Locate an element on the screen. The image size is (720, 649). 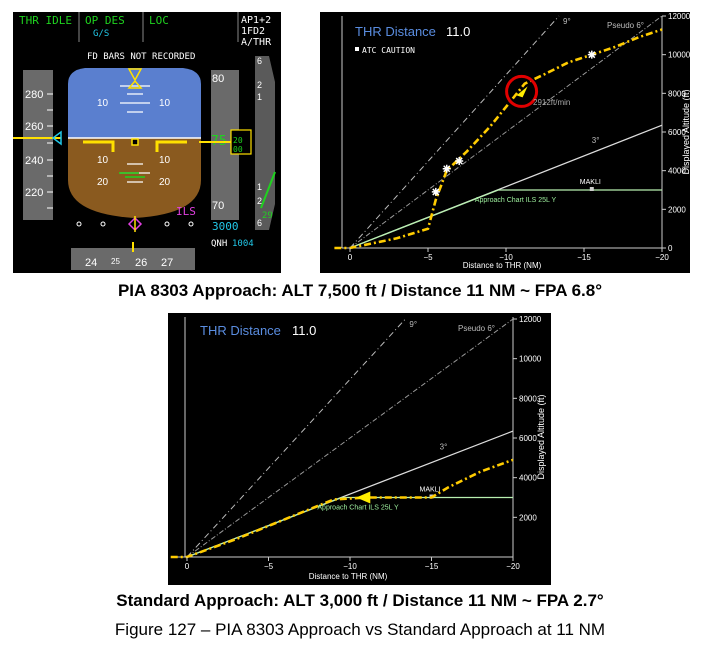
flight-path is located at coordinates (342, 508).